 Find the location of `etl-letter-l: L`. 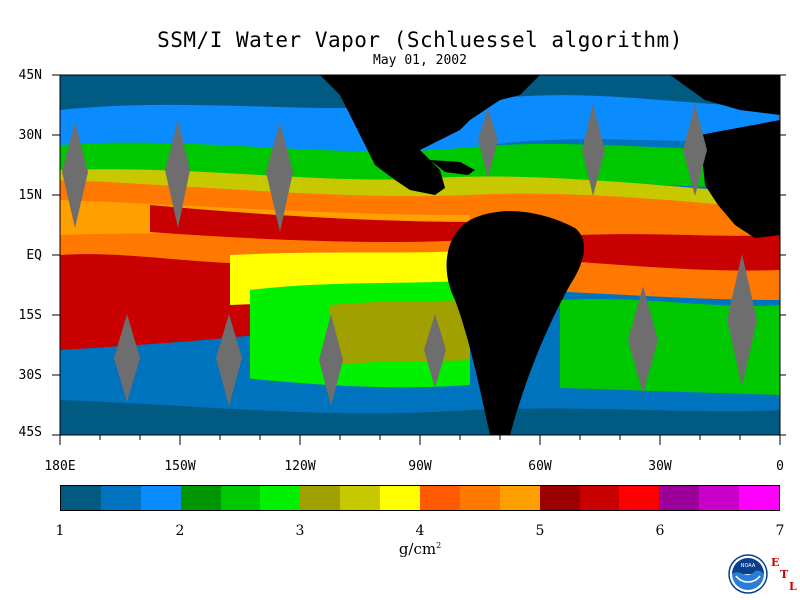

etl-letter-l: L is located at coordinates (793, 586).